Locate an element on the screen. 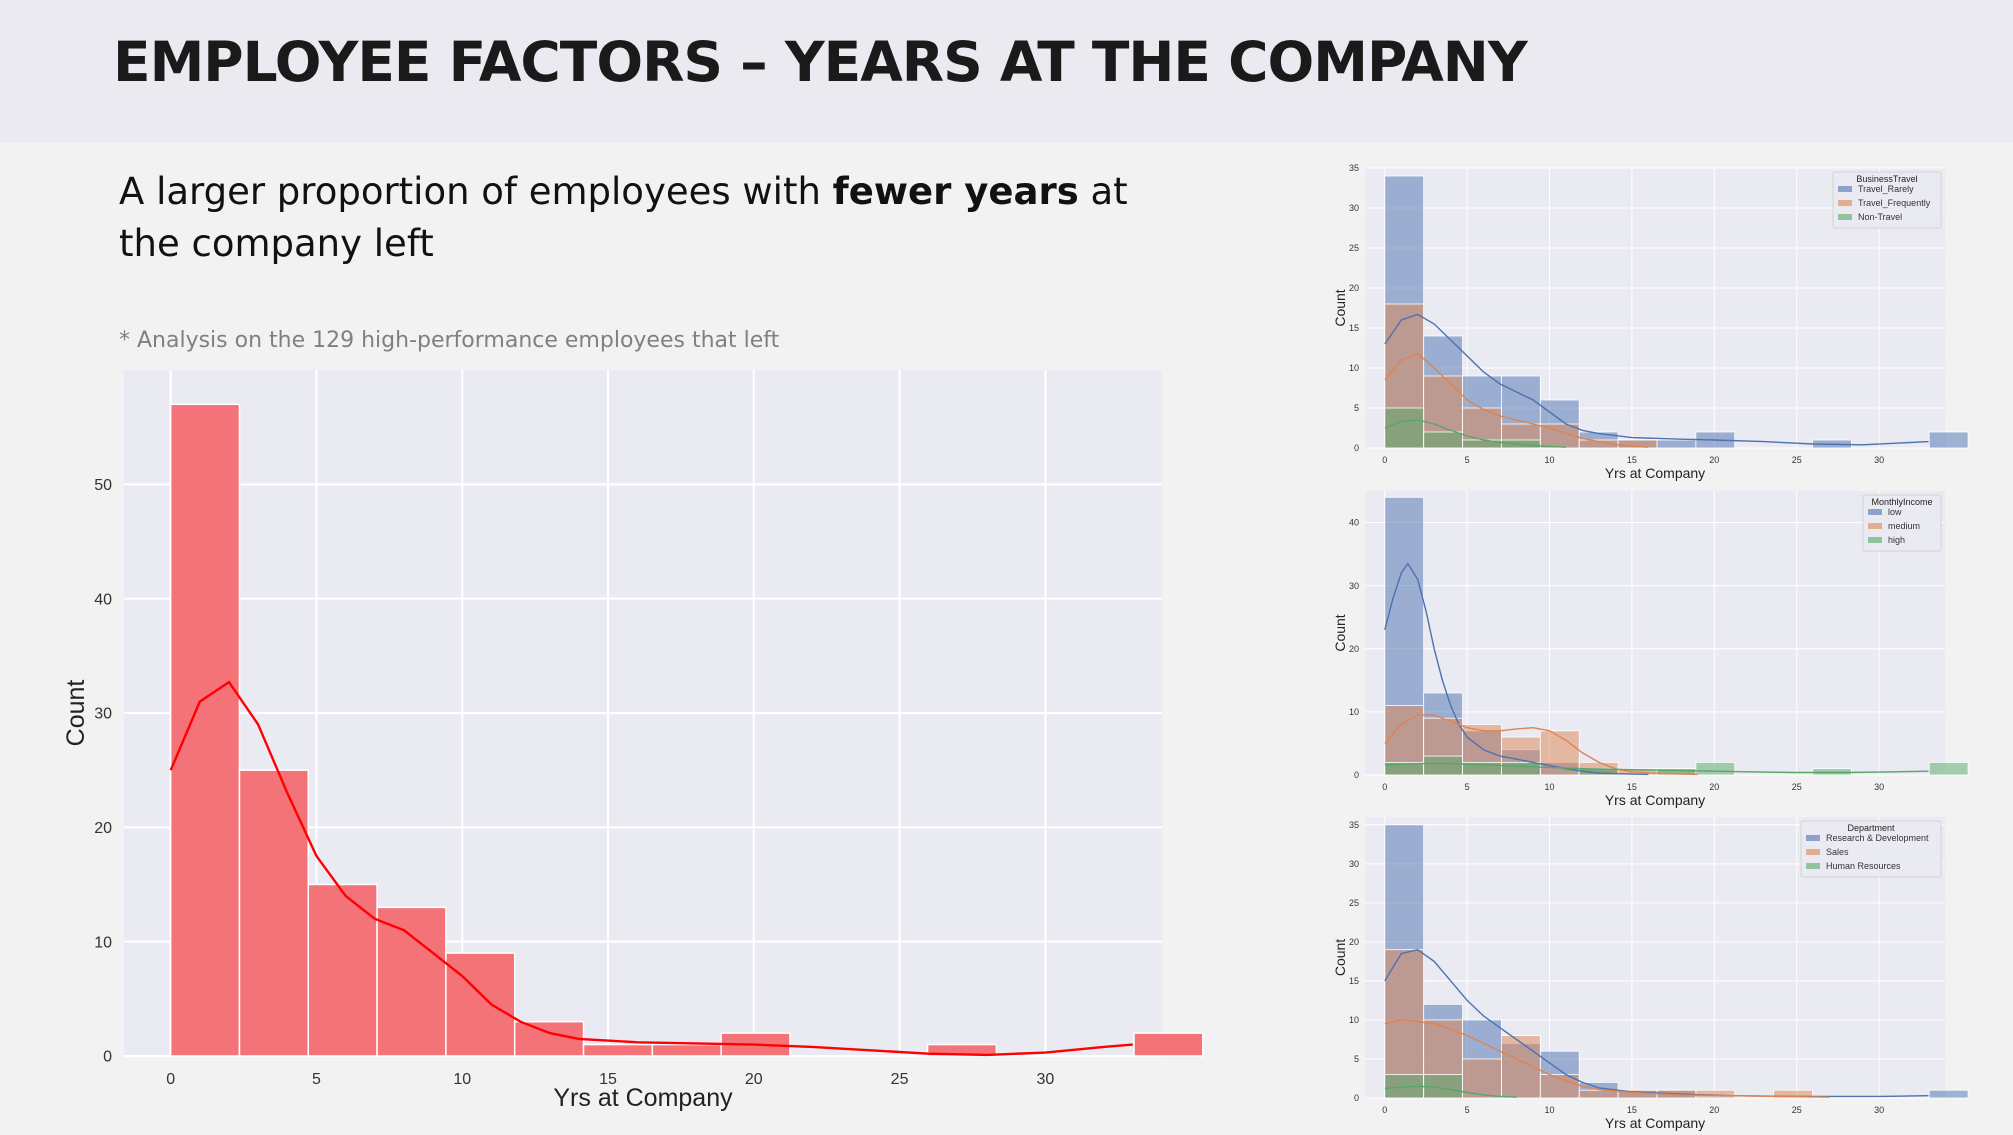  headline-prefix: A larger proportion of employees with is located at coordinates (476, 191).